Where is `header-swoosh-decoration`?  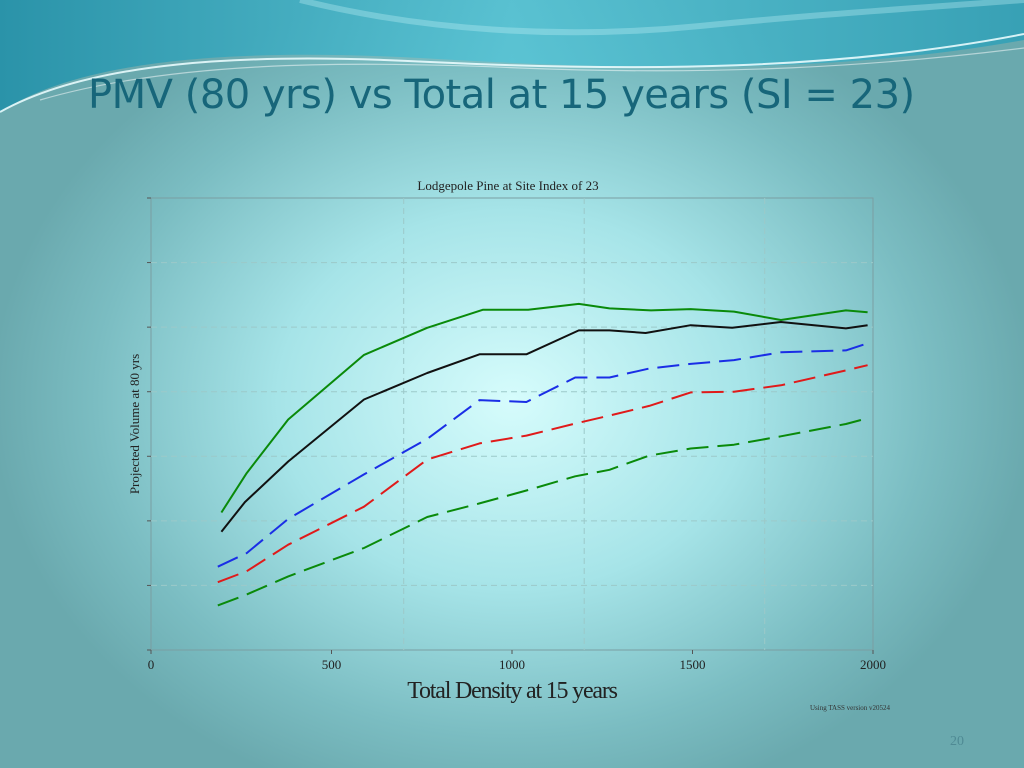 header-swoosh-decoration is located at coordinates (512, 56).